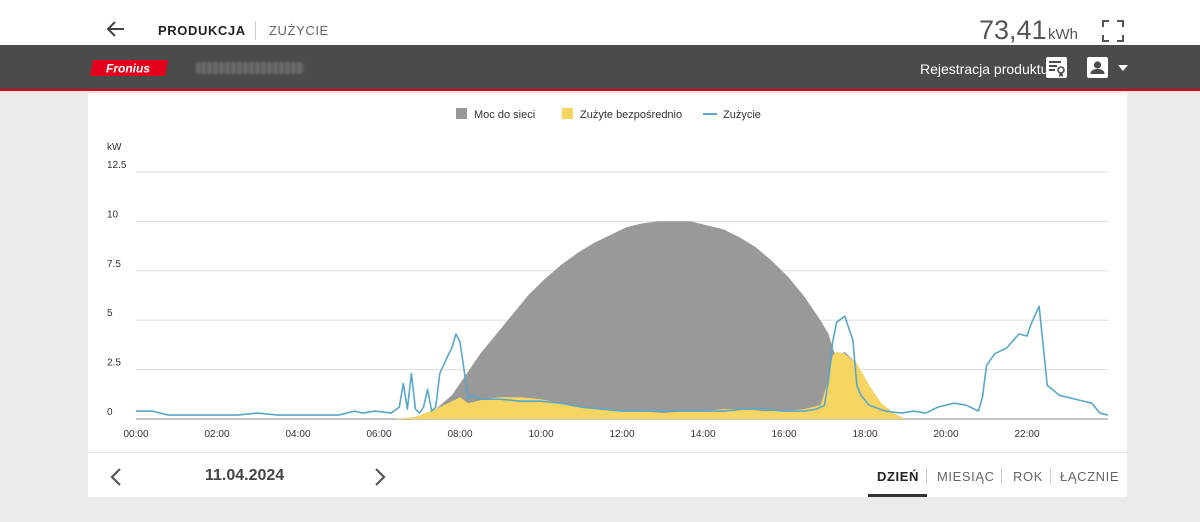 The width and height of the screenshot is (1200, 522). What do you see at coordinates (299, 30) in the screenshot?
I see `tab-consumption: ZUŻYCIE` at bounding box center [299, 30].